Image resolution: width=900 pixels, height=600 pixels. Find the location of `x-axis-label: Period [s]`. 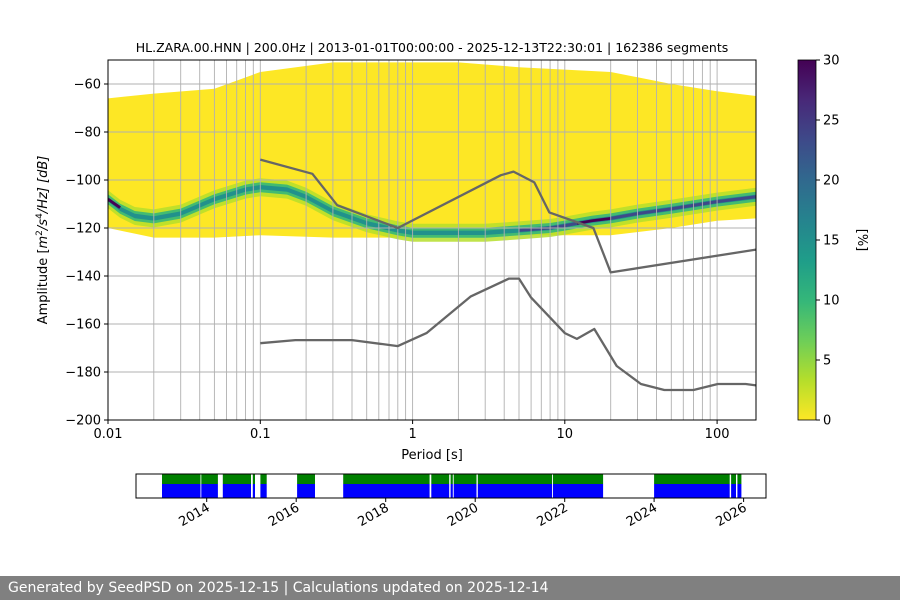

x-axis-label: Period [s] is located at coordinates (432, 455).